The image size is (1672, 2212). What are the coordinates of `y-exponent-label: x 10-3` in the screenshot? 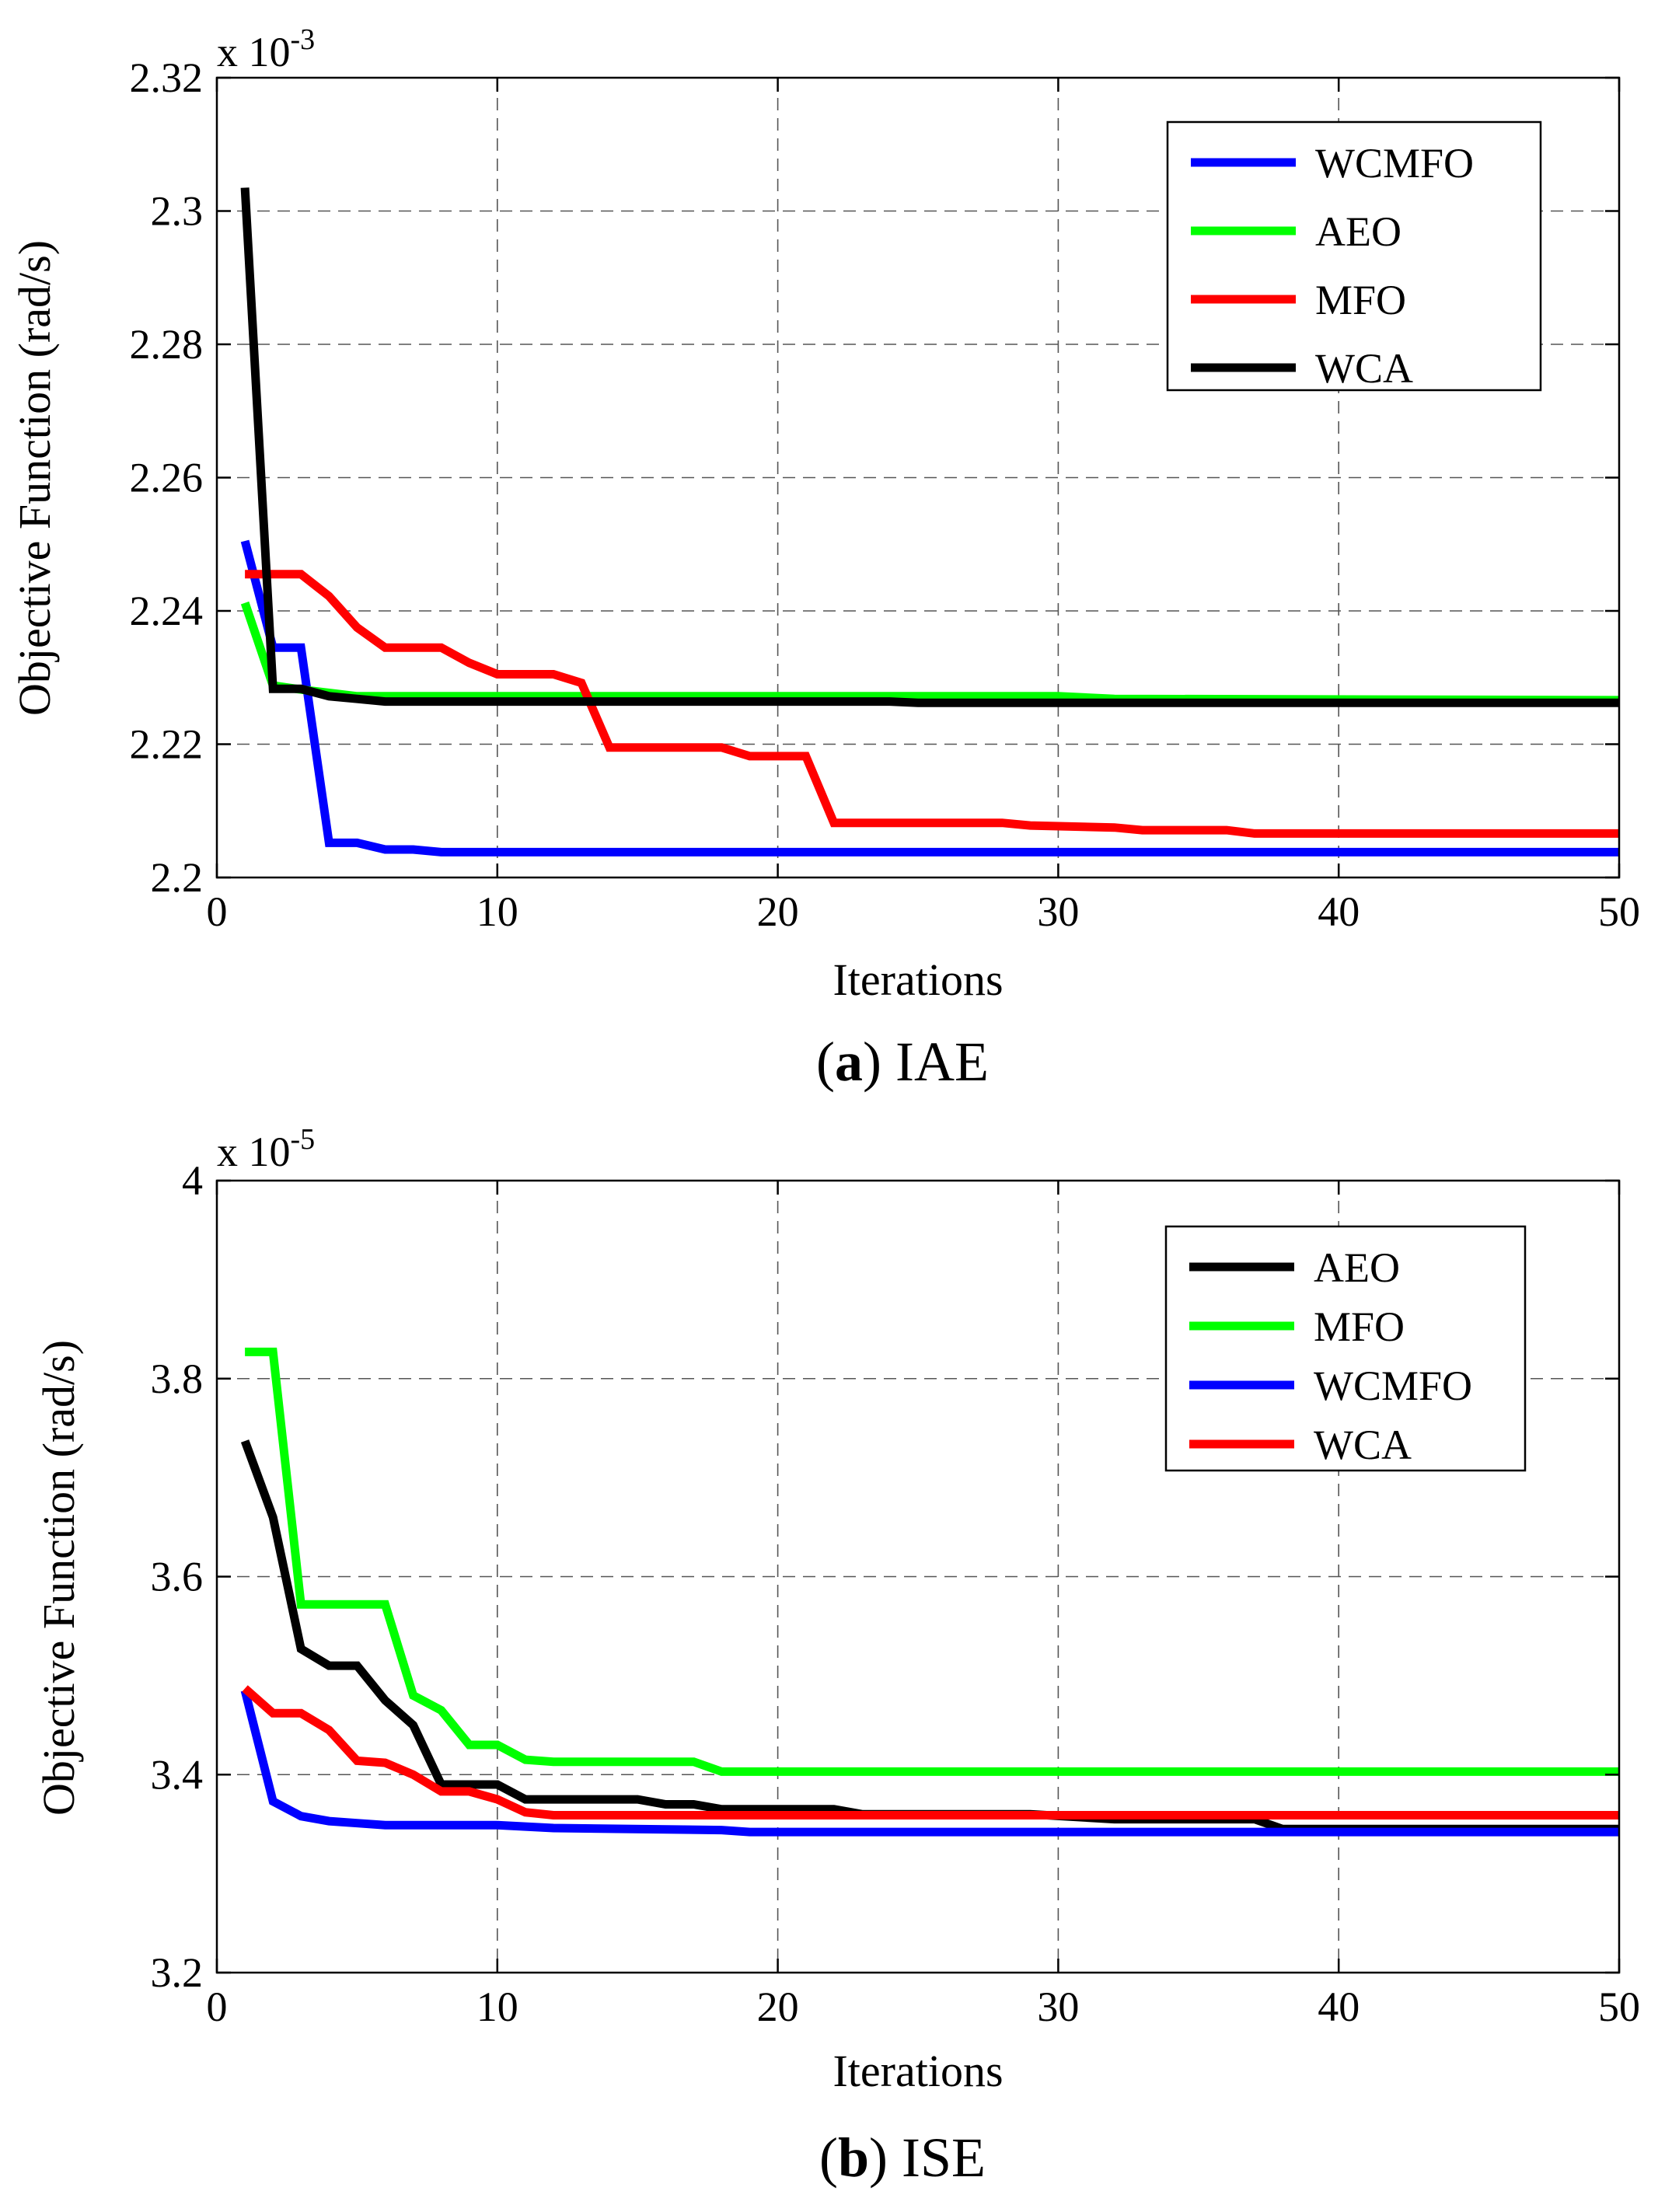 It's located at (266, 49).